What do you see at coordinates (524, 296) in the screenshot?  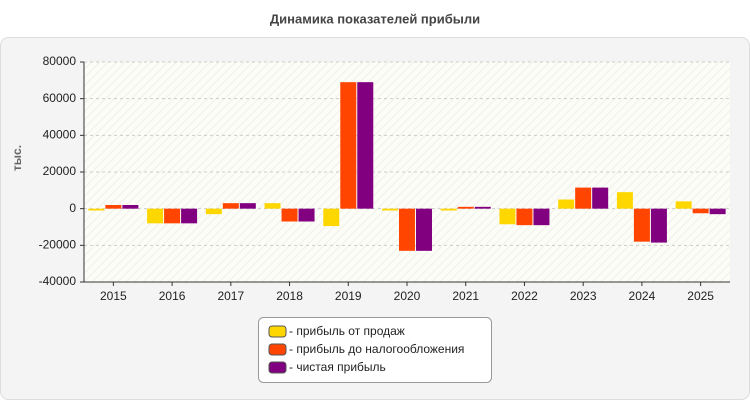 I see `x-tick-label: 2022` at bounding box center [524, 296].